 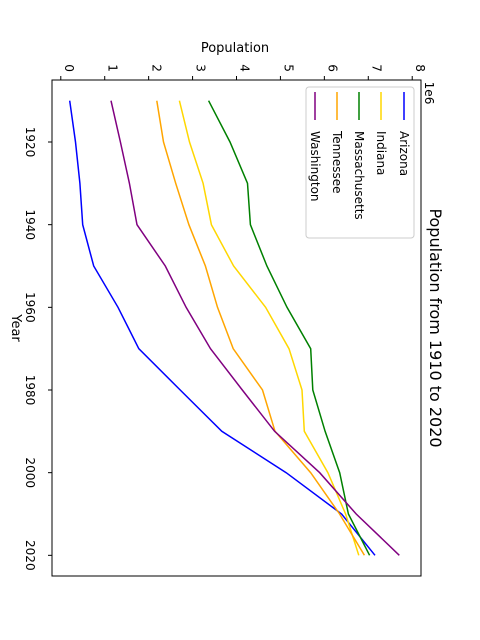 What do you see at coordinates (30, 224) in the screenshot?
I see `x-tick-label: 1940` at bounding box center [30, 224].